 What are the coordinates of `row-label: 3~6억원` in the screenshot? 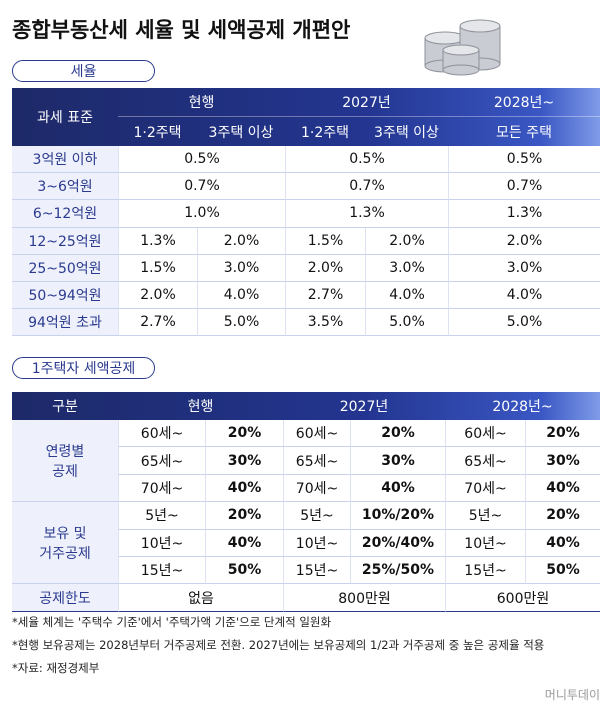 It's located at (65, 187).